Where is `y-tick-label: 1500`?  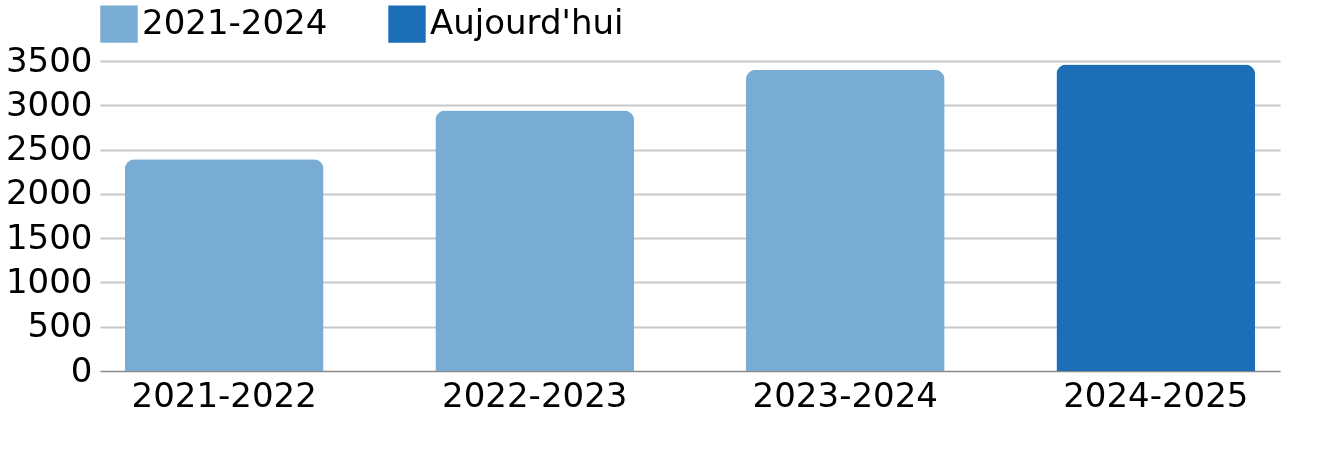 y-tick-label: 1500 is located at coordinates (49, 236).